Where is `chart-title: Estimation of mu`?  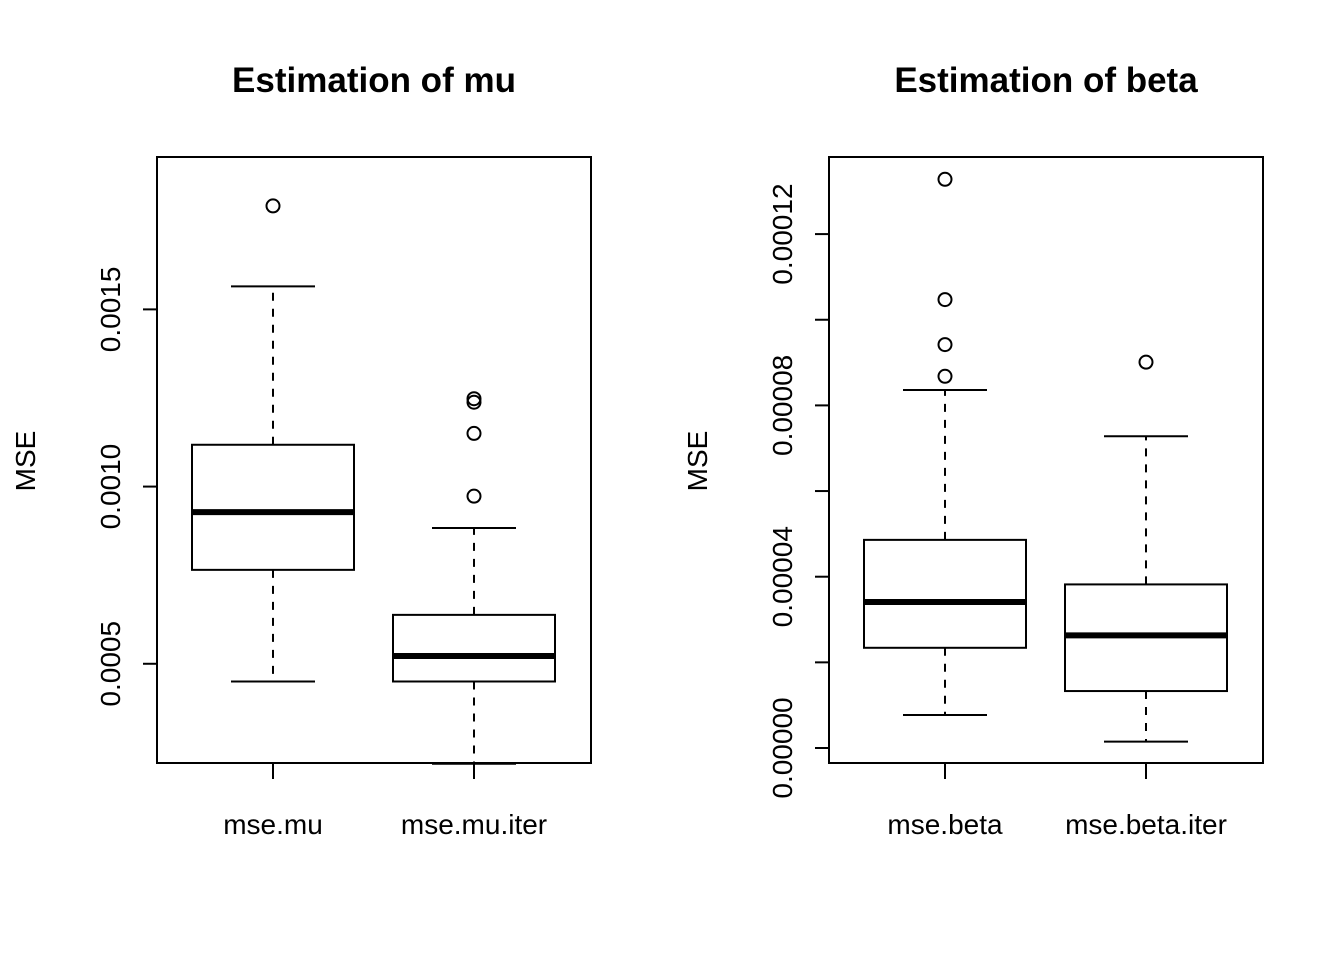
chart-title: Estimation of mu is located at coordinates (374, 80).